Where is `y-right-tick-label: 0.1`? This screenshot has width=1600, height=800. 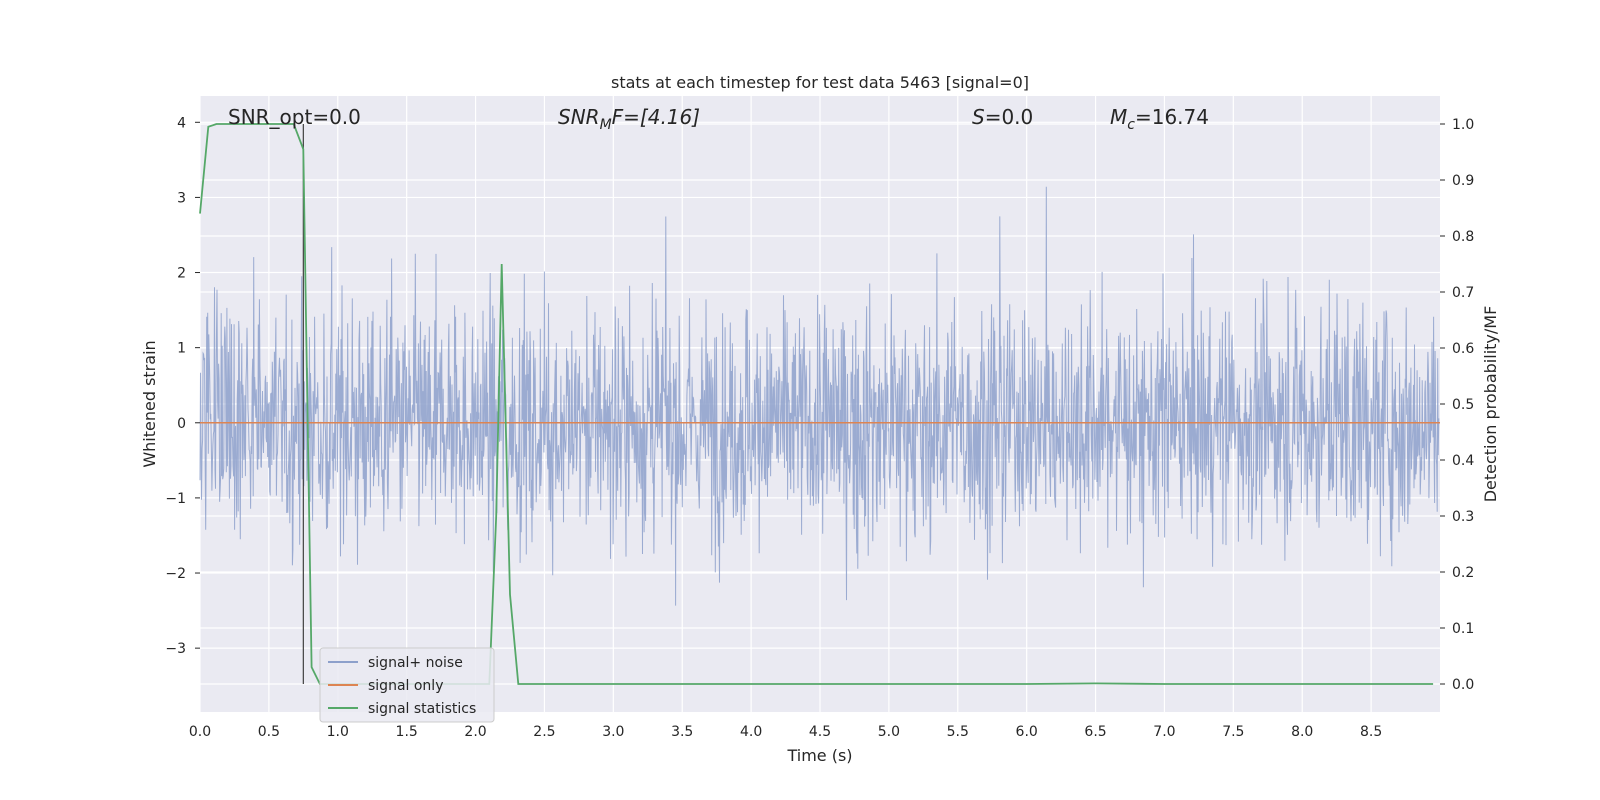
y-right-tick-label: 0.1 is located at coordinates (1463, 629).